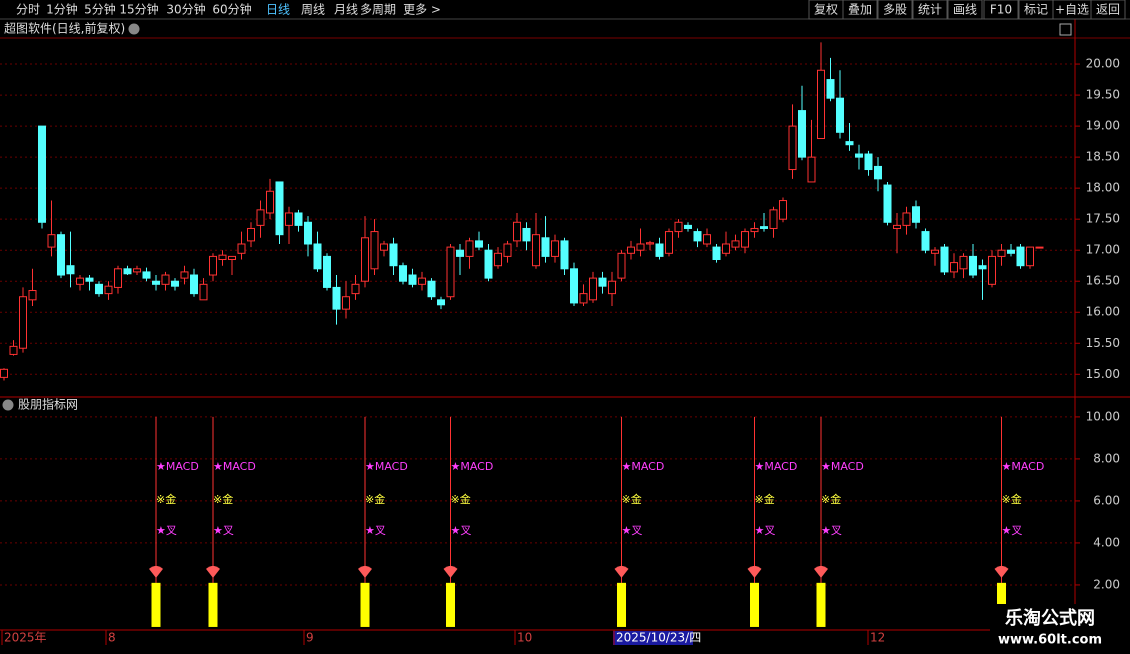 This screenshot has height=654, width=1130. I want to click on y-tick-label: 19.00, so click(1103, 126).